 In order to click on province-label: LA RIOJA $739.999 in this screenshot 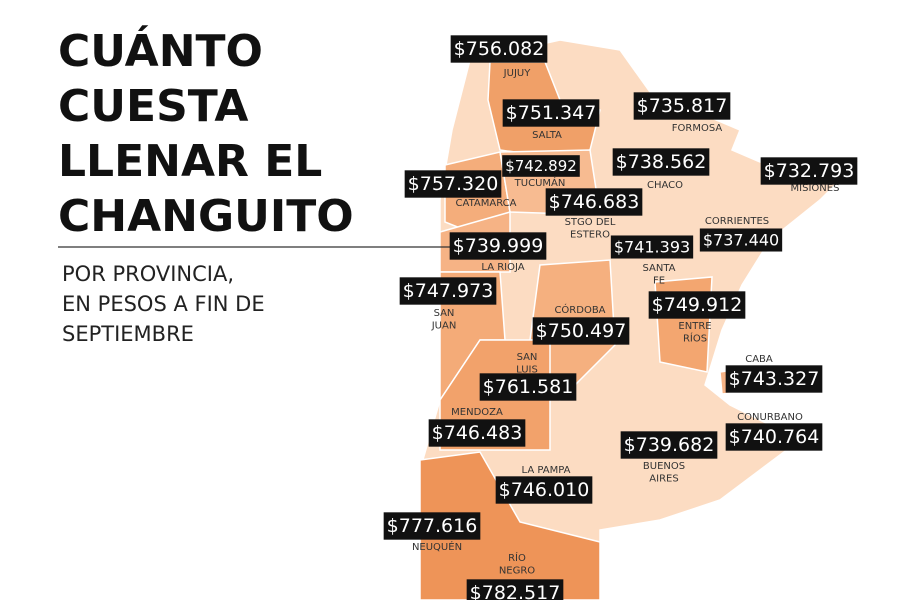, I will do `click(498, 252)`.